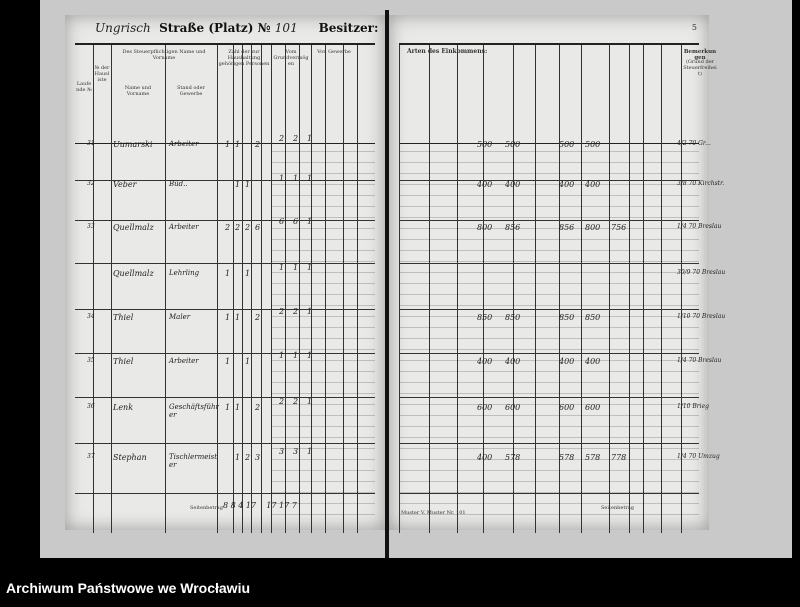  Describe the element at coordinates (700, 55) in the screenshot. I see `header-remarks: Bemerkungen` at that location.